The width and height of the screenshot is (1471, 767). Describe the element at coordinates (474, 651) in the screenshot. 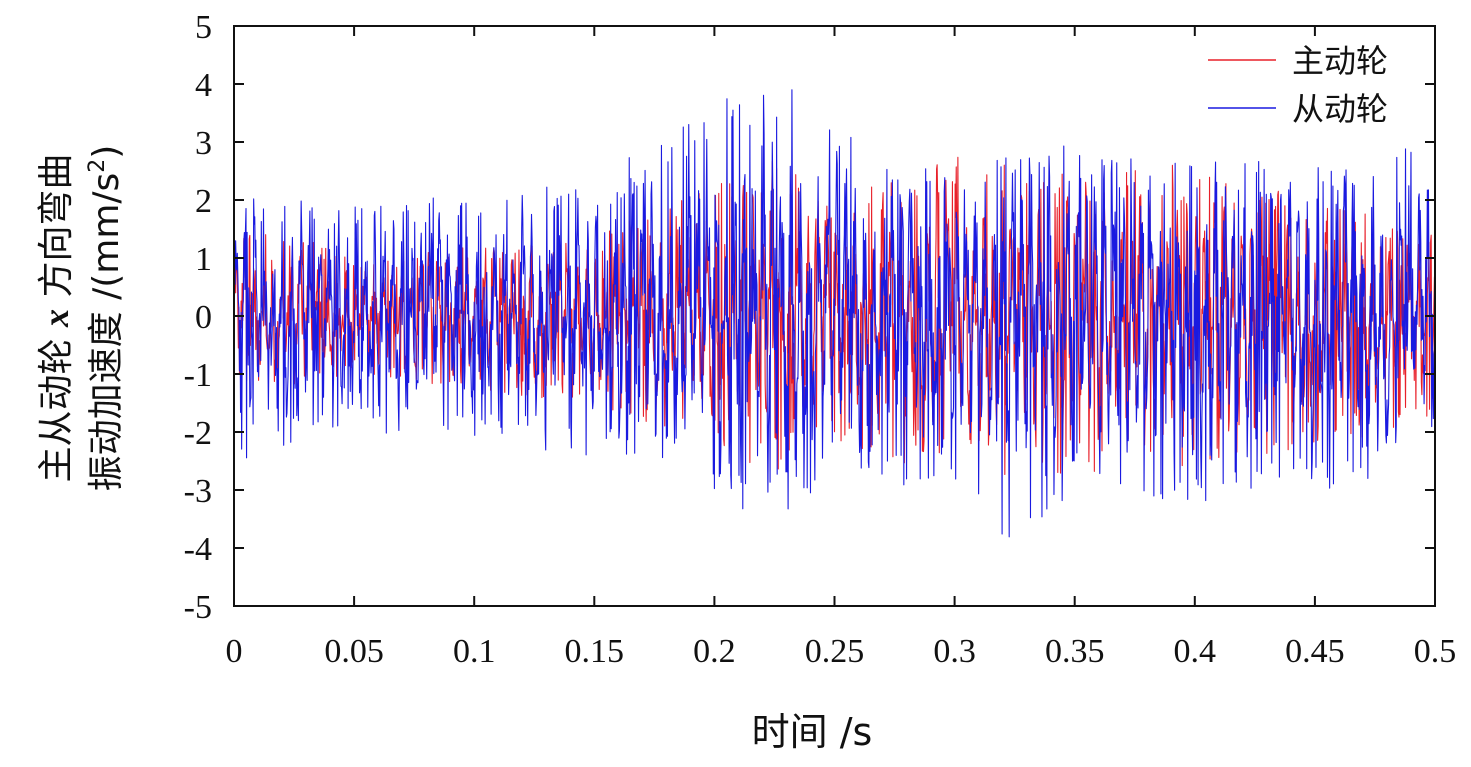

I see `x-tick-label: 0.1` at that location.